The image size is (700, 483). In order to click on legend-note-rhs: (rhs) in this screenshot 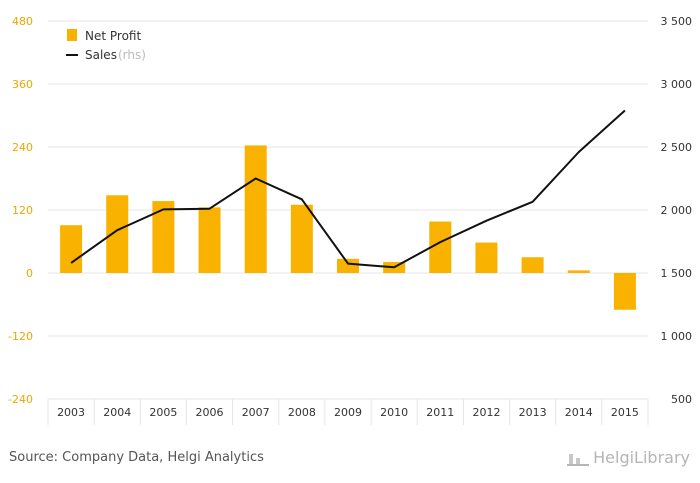, I will do `click(132, 55)`.